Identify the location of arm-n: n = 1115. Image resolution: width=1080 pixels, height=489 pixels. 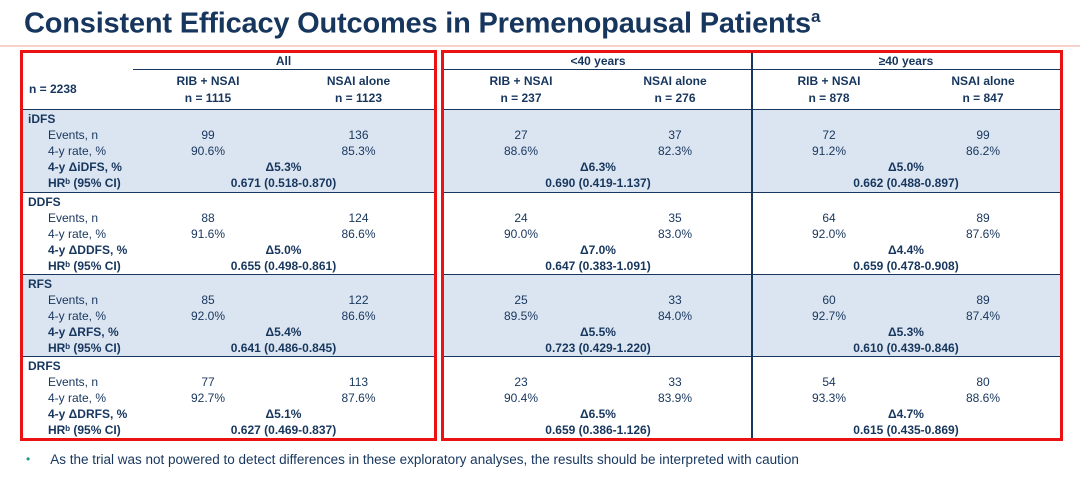
(208, 97).